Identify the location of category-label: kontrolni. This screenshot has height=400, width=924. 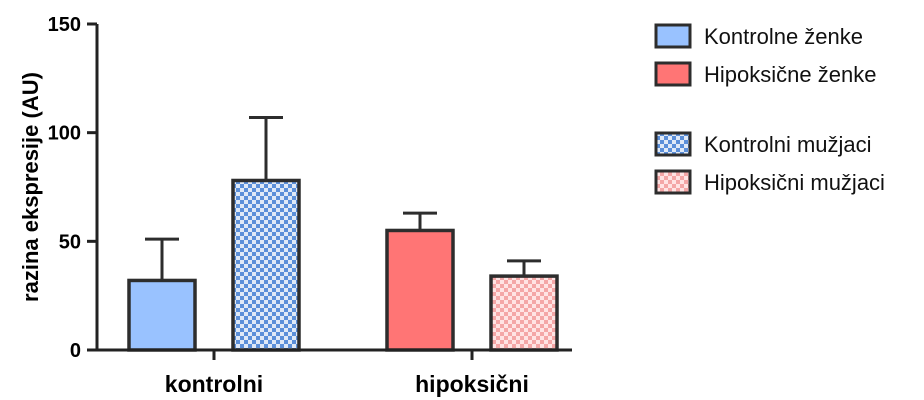
(214, 384).